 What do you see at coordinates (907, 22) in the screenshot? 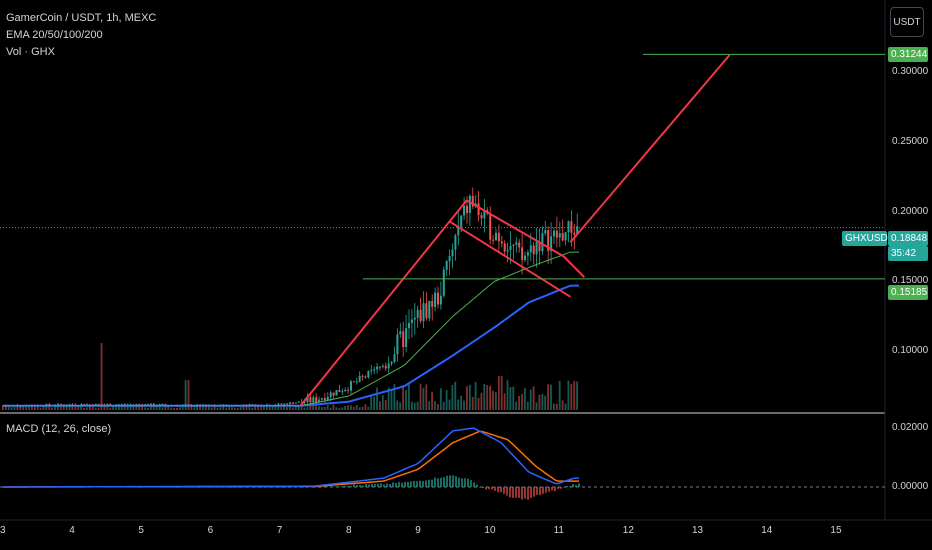
I see `quote-currency-button: USDT` at bounding box center [907, 22].